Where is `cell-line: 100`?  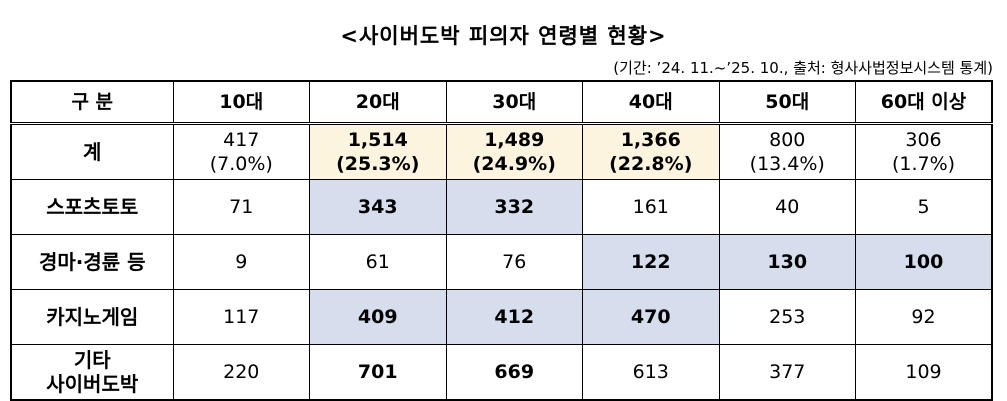
cell-line: 100 is located at coordinates (923, 262).